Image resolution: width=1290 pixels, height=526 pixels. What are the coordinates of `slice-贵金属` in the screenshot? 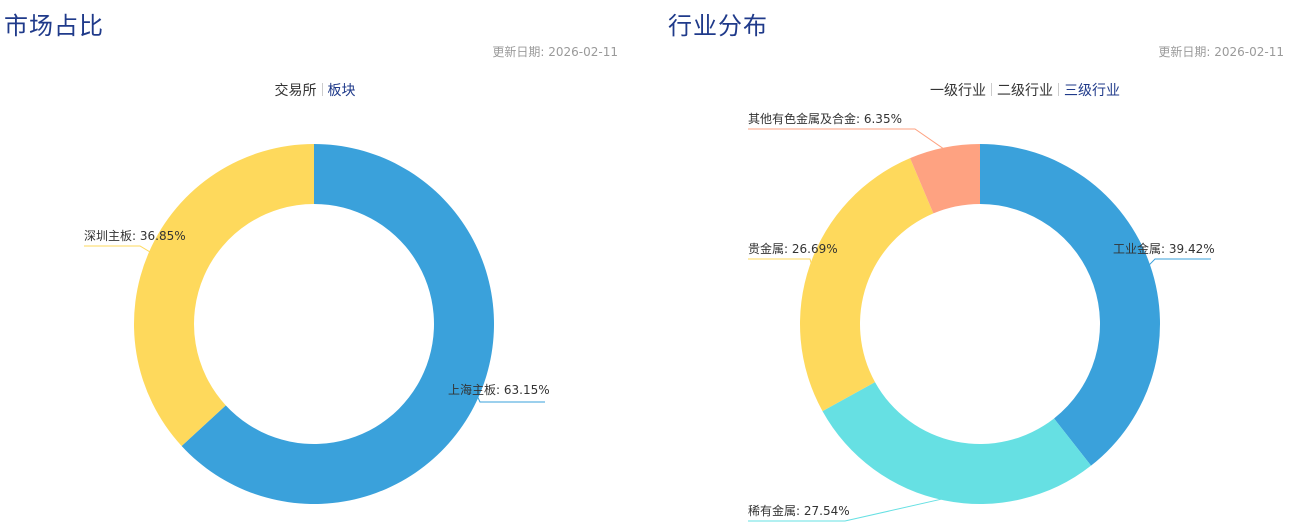 It's located at (867, 285).